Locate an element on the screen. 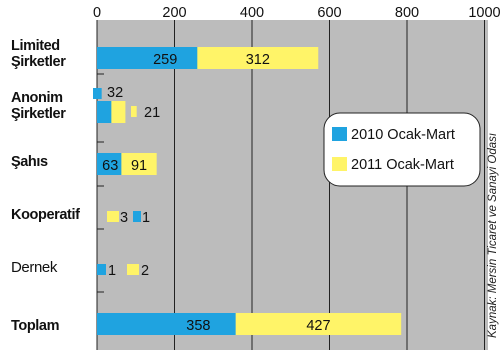 This screenshot has height=353, width=502. bar-label-2011-limited: 312 is located at coordinates (258, 60).